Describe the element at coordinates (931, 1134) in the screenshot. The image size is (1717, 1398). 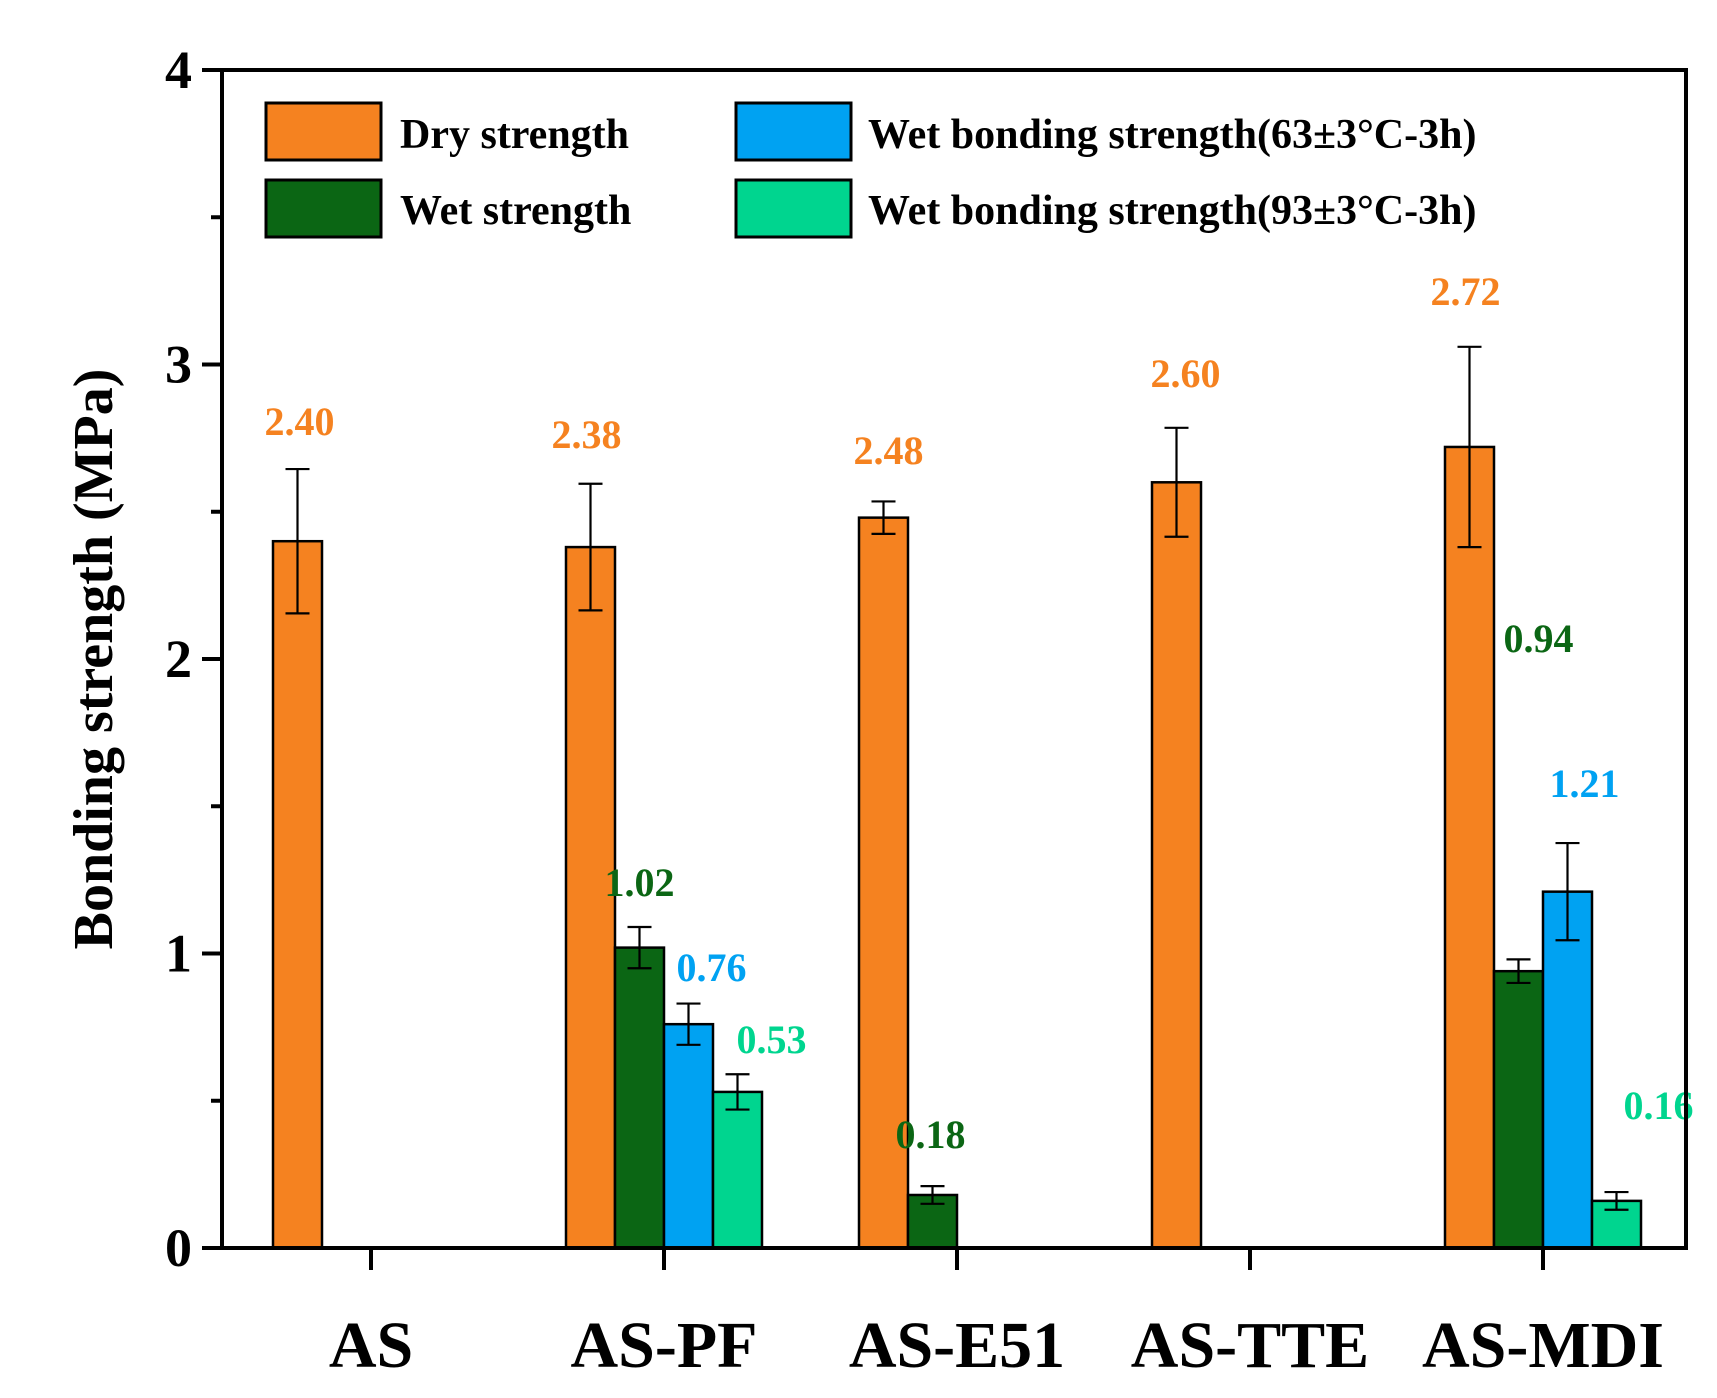
I see `data-label-as-e51-wet-strength: 0.18` at that location.